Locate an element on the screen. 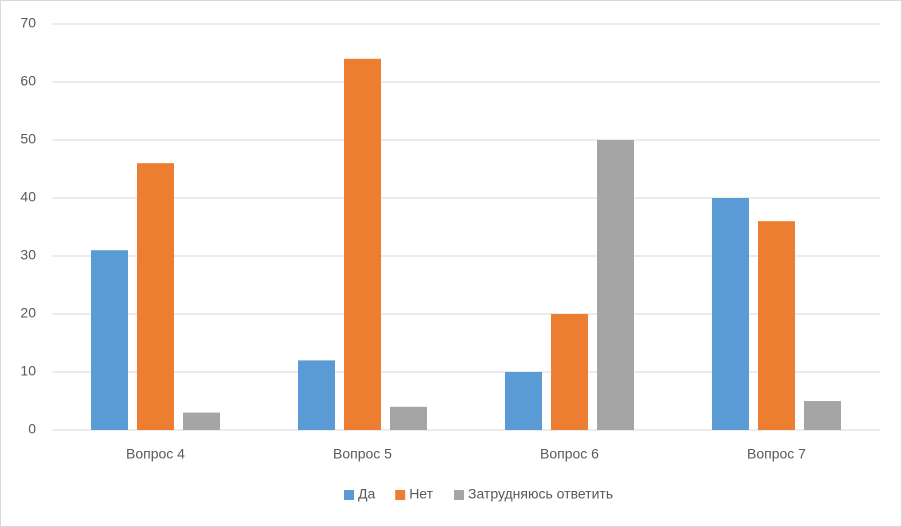 This screenshot has width=902, height=527. y-tick-label: 60 is located at coordinates (28, 81).